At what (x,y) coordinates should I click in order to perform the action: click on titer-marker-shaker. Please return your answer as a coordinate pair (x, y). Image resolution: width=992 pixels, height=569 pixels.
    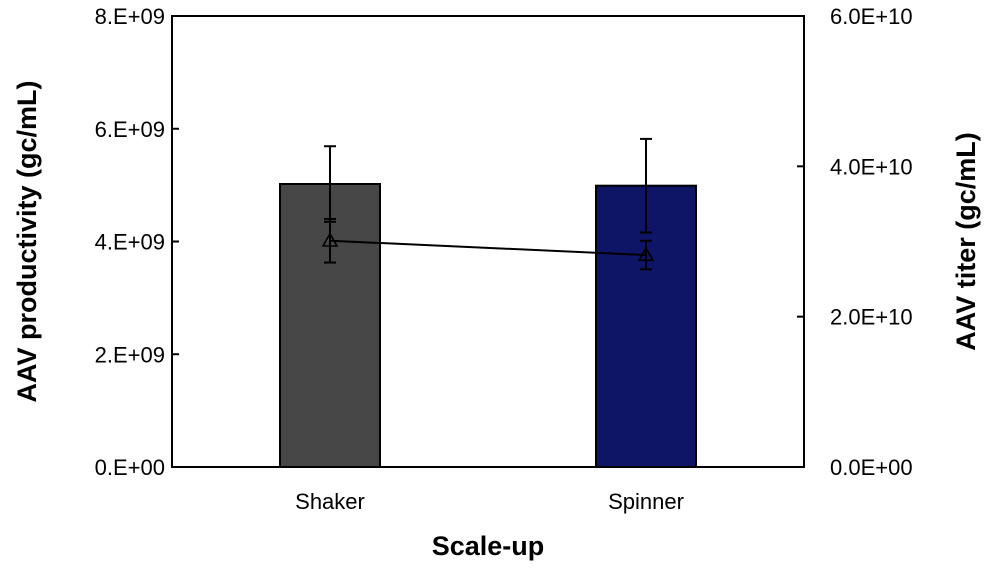
    Looking at the image, I should click on (330, 239).